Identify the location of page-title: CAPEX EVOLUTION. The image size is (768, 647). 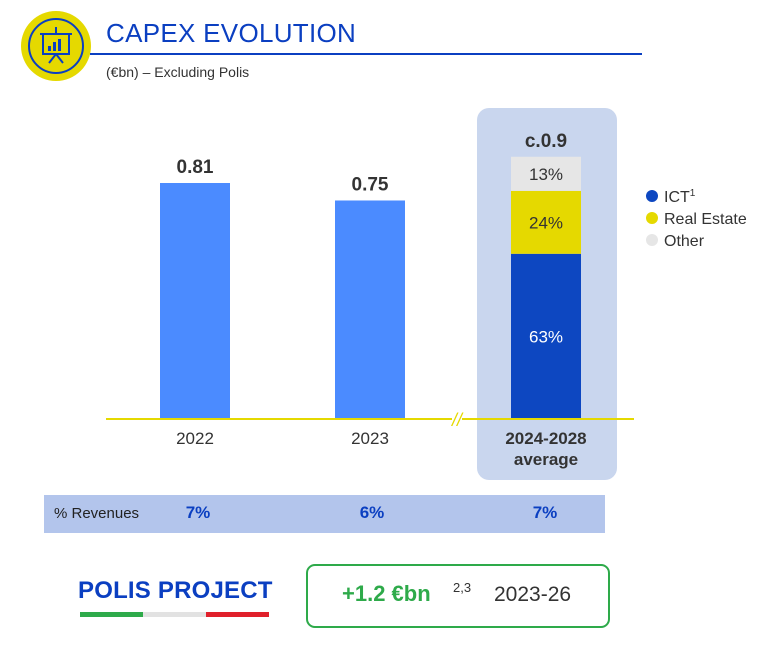
(231, 33).